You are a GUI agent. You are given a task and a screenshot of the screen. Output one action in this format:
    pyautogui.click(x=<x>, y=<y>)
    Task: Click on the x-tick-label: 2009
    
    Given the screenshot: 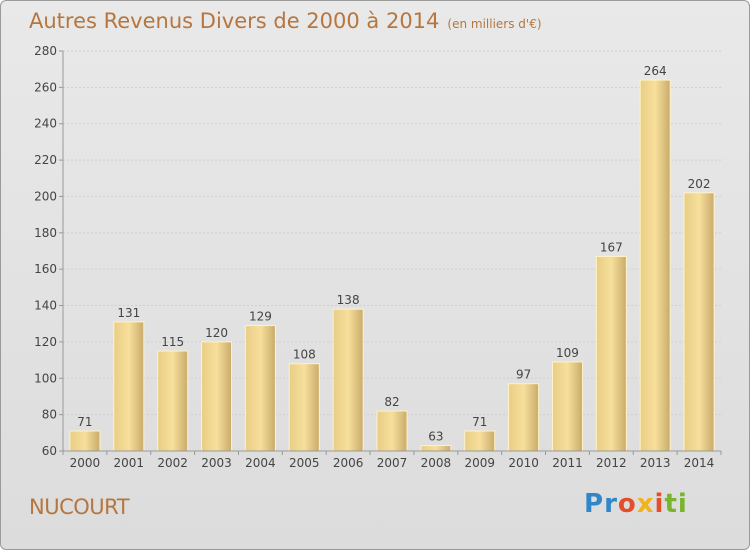 What is the action you would take?
    pyautogui.click(x=479, y=463)
    